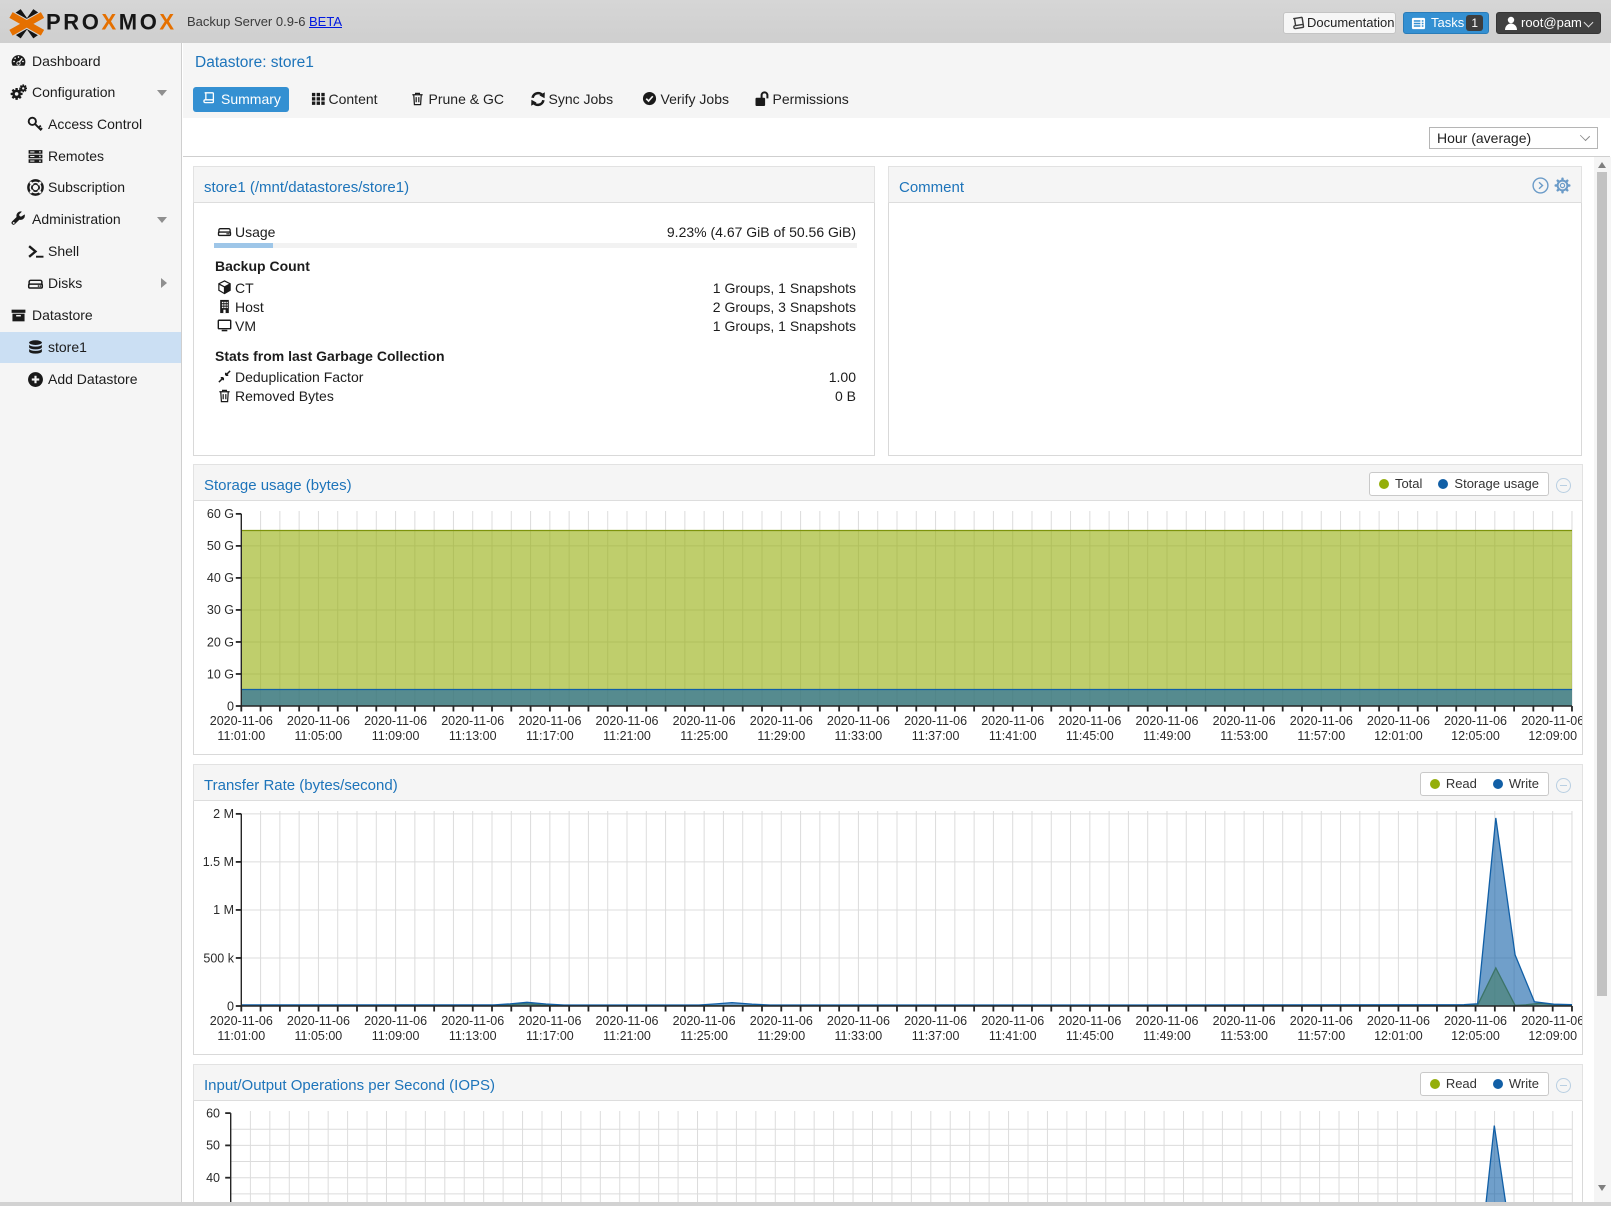  What do you see at coordinates (213, 1178) in the screenshot?
I see `svg-text: 40` at bounding box center [213, 1178].